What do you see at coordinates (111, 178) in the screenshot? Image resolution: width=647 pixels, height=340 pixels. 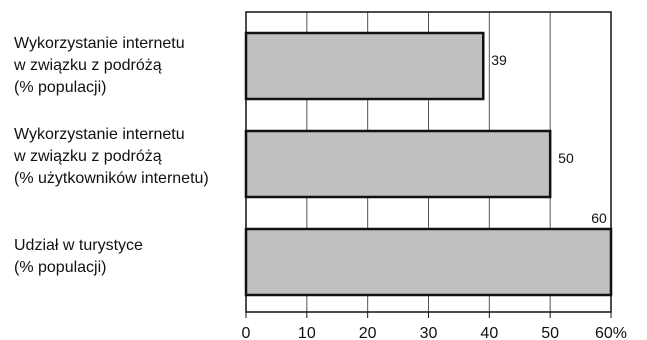 I see `category-label: (% użytkowników internetu)` at bounding box center [111, 178].